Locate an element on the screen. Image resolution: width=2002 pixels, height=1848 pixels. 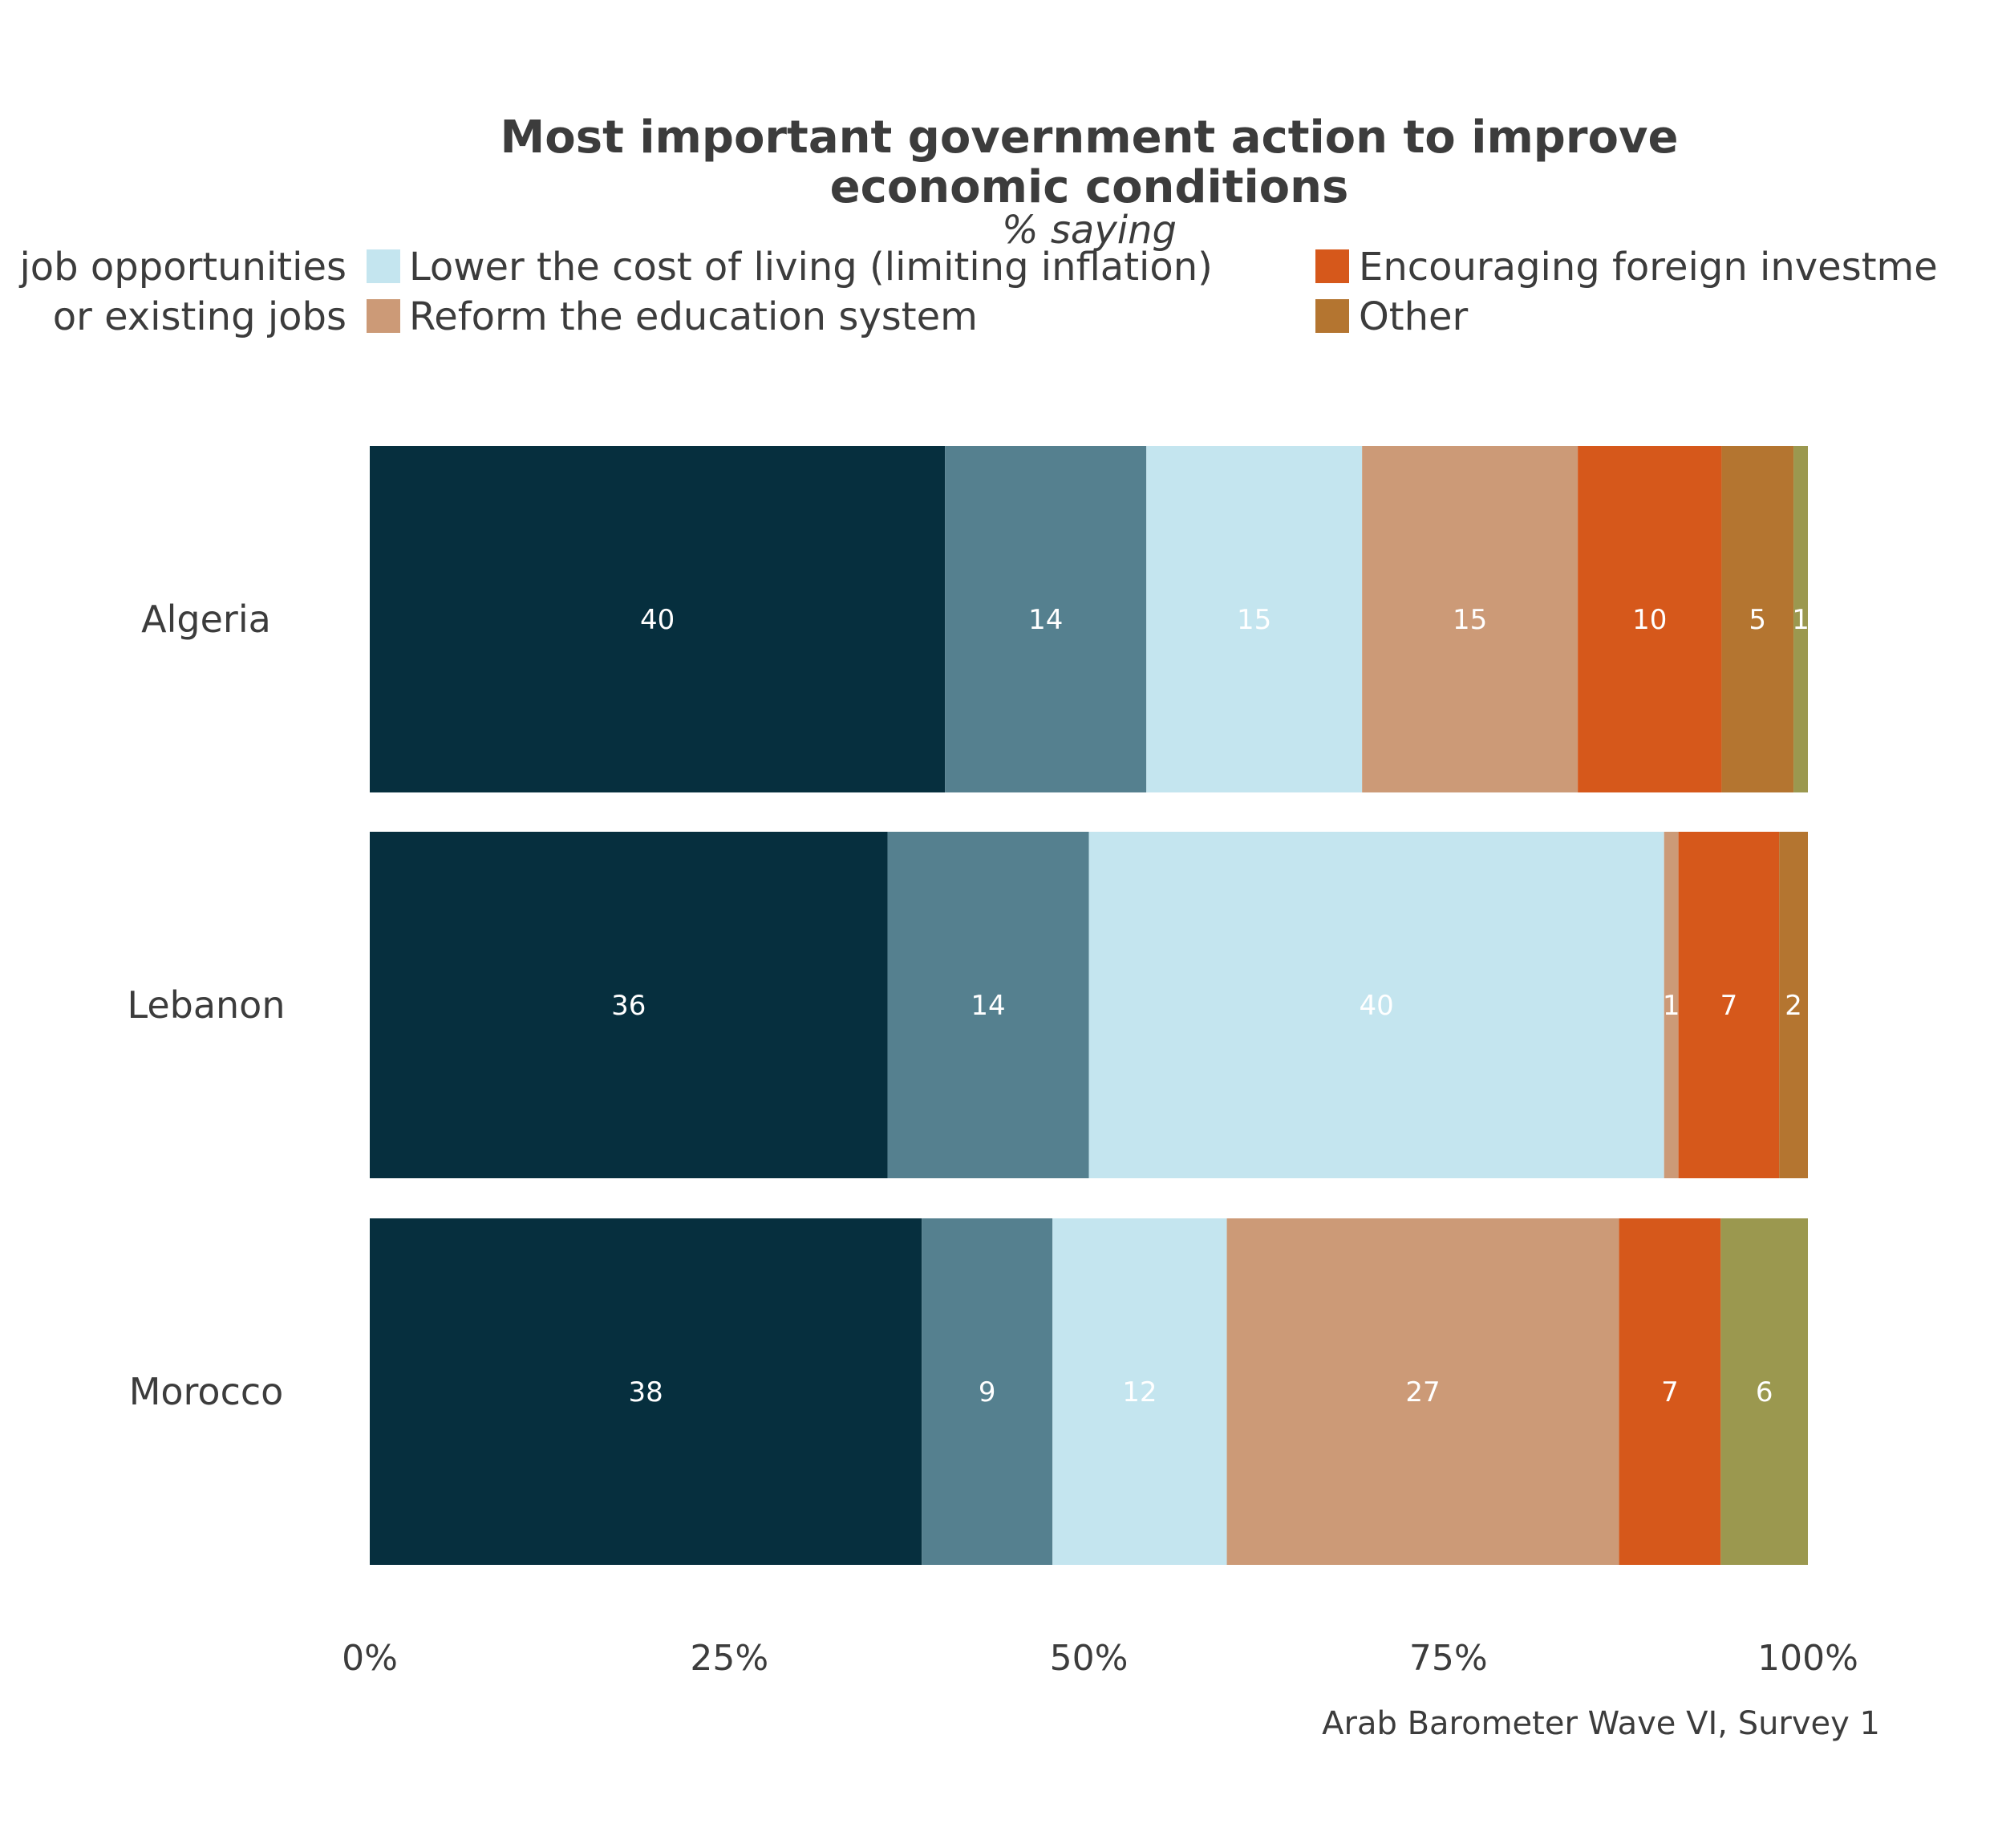
value-axis: 0% 25% 50% 75% 100% is located at coordinates (1100, 1658).